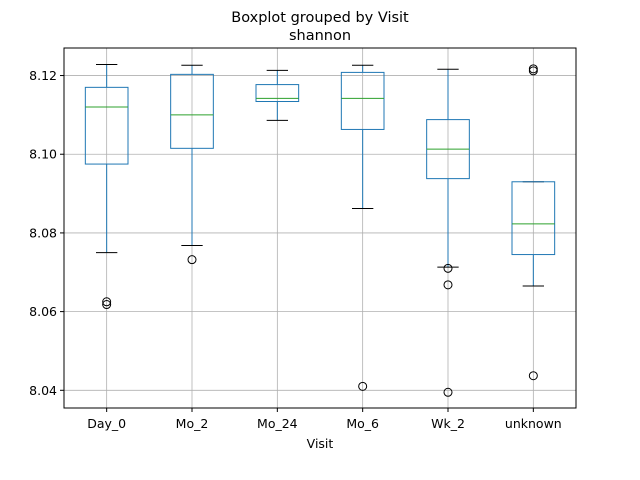  I want to click on chart-subtitle: shannon, so click(320, 36).